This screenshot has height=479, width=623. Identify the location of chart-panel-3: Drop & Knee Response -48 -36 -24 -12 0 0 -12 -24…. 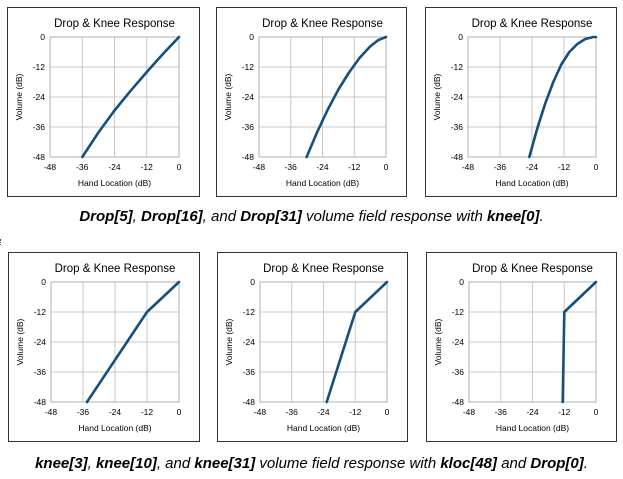
(521, 102).